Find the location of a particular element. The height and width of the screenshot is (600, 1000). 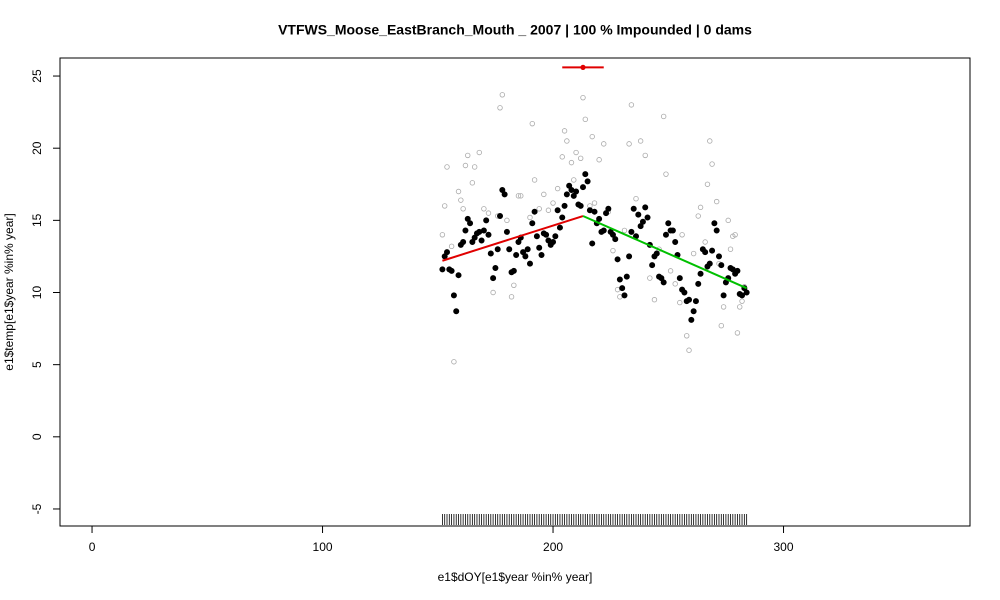

y-tick-label: 0 is located at coordinates (37, 436).